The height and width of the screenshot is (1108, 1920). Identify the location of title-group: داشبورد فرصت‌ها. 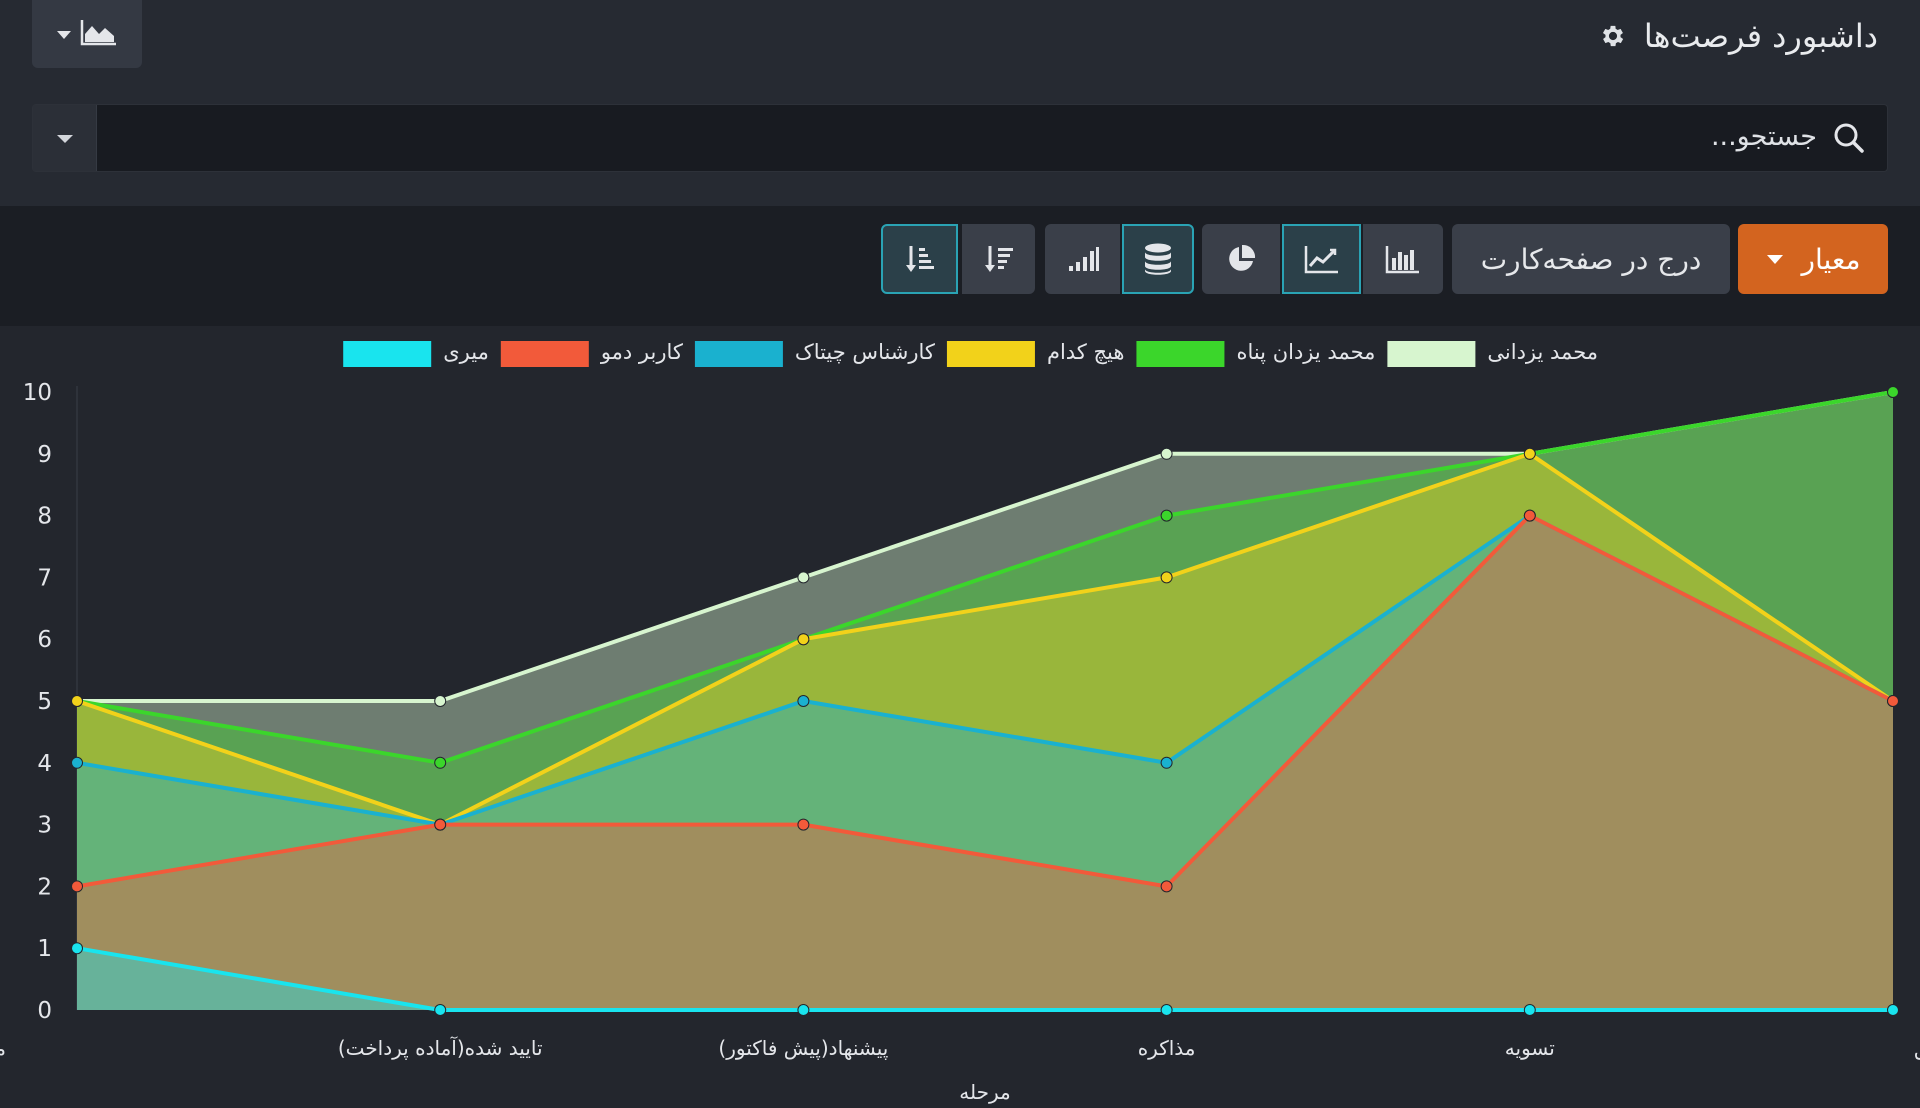
(1738, 36).